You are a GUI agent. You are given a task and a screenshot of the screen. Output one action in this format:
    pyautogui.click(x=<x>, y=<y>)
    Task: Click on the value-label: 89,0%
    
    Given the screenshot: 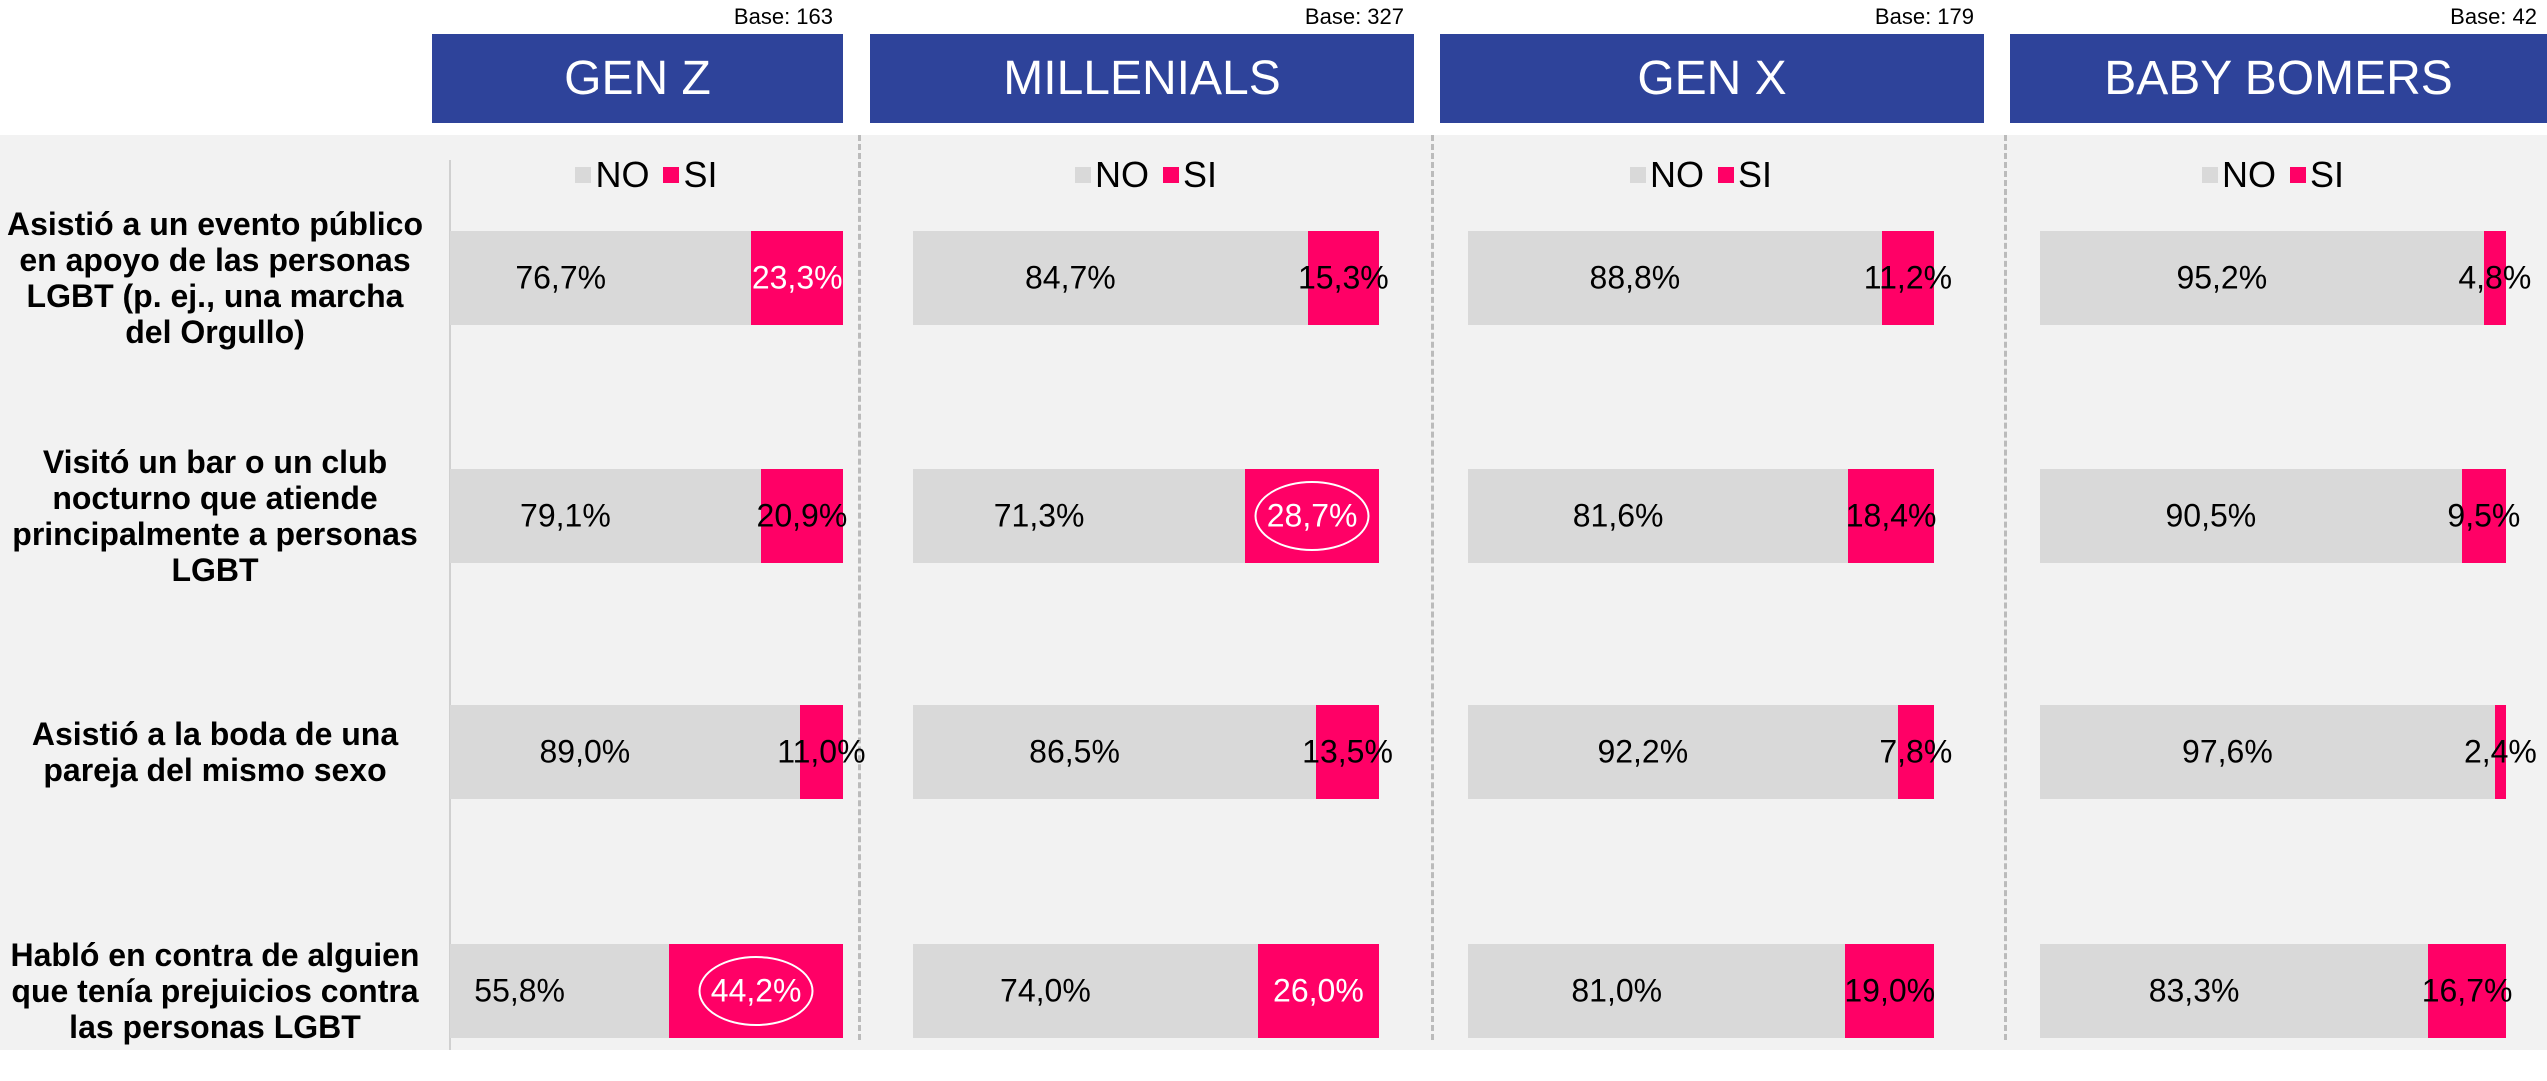 What is the action you would take?
    pyautogui.click(x=585, y=751)
    